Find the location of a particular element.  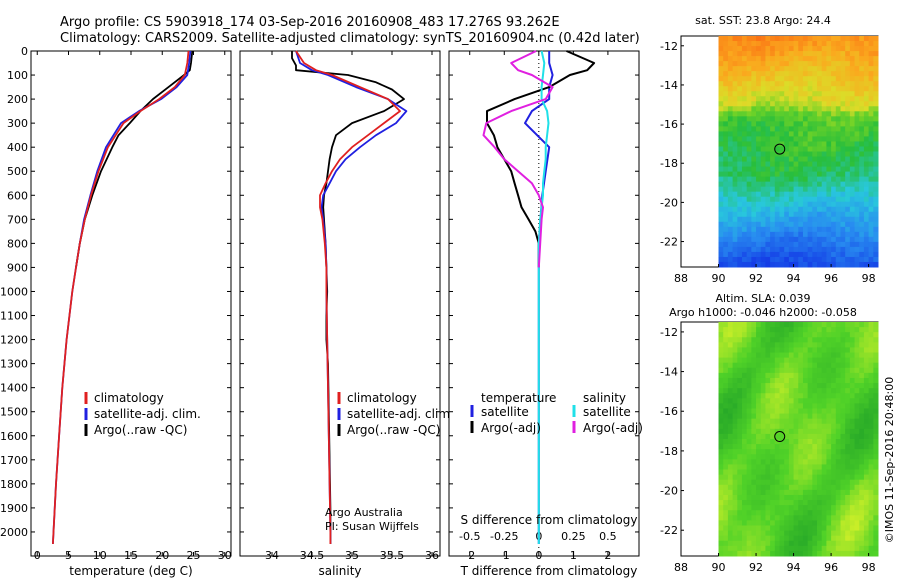

depth-tick-label: 2000 is located at coordinates (14, 532).